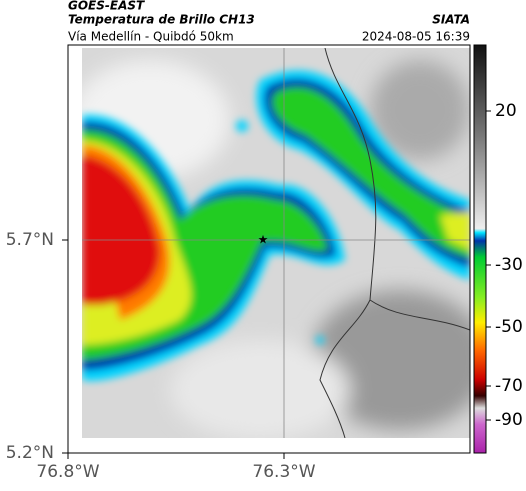  Describe the element at coordinates (416, 37) in the screenshot. I see `datetime: 2024-08-05 16:39` at that location.